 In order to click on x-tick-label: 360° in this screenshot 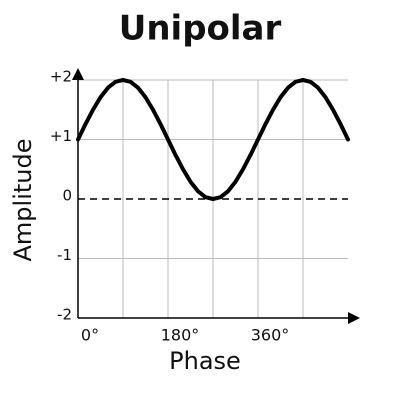, I will do `click(270, 335)`.